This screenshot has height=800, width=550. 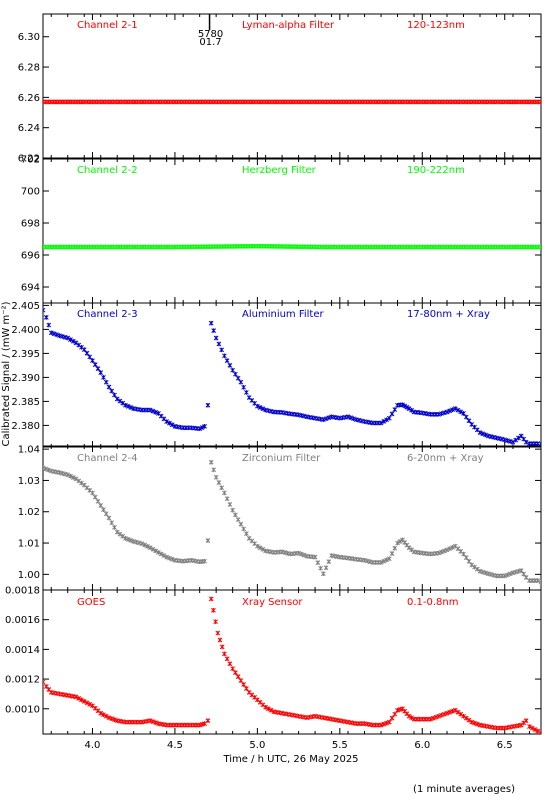 What do you see at coordinates (210, 42) in the screenshot?
I see `marker-label: 01.7` at bounding box center [210, 42].